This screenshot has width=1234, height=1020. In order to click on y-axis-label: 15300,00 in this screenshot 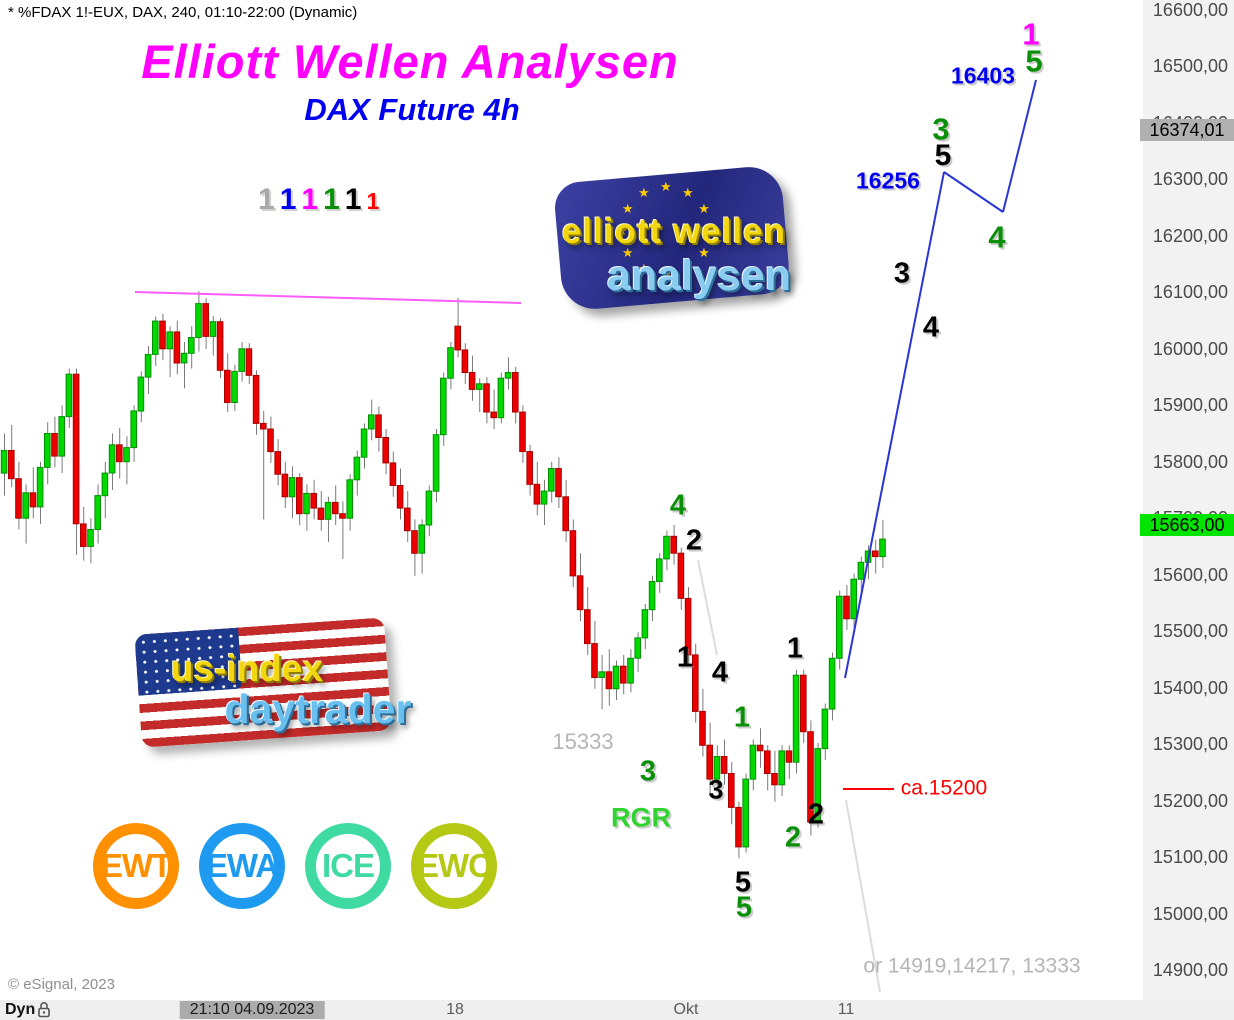, I will do `click(1190, 744)`.